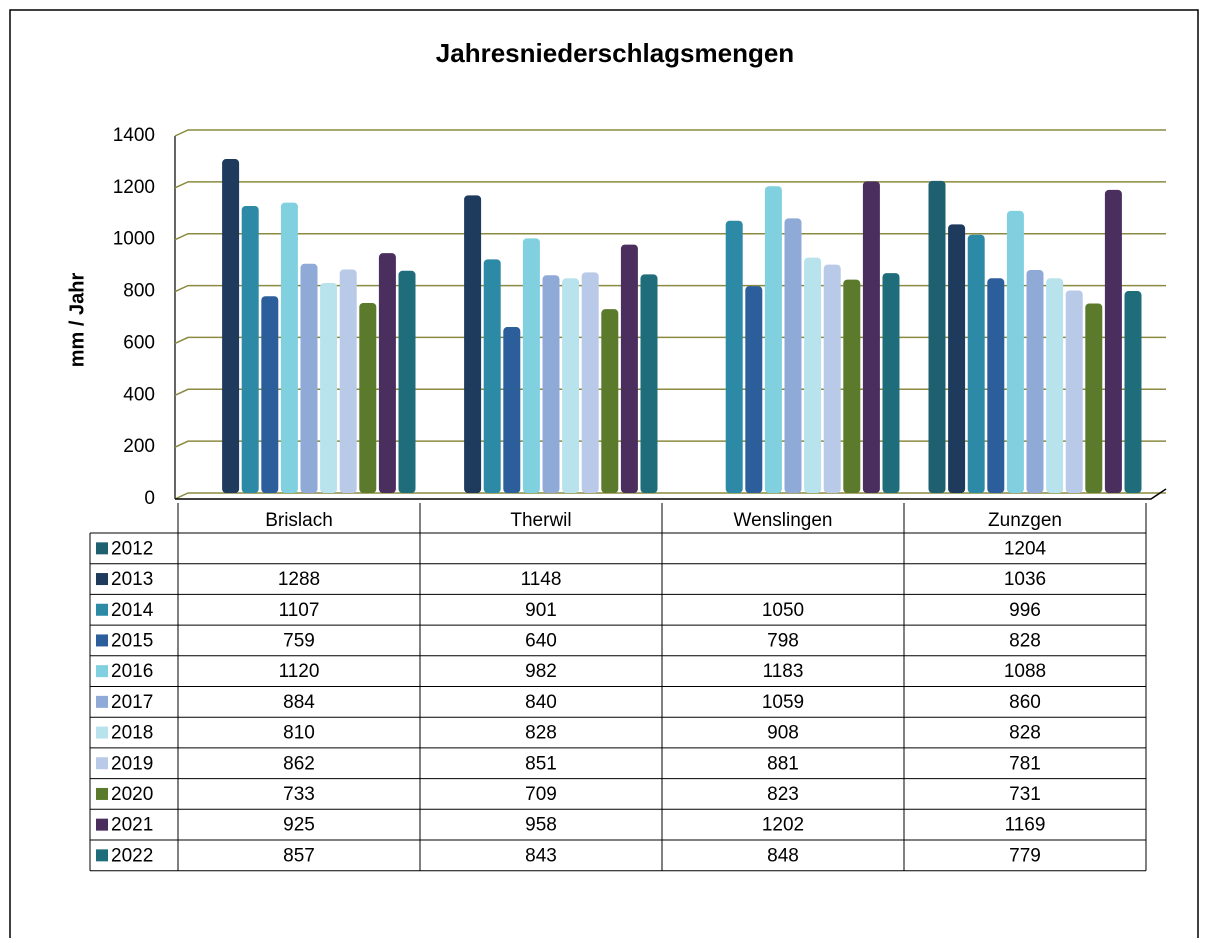 The width and height of the screenshot is (1208, 943). What do you see at coordinates (132, 763) in the screenshot?
I see `legend-label: 2019` at bounding box center [132, 763].